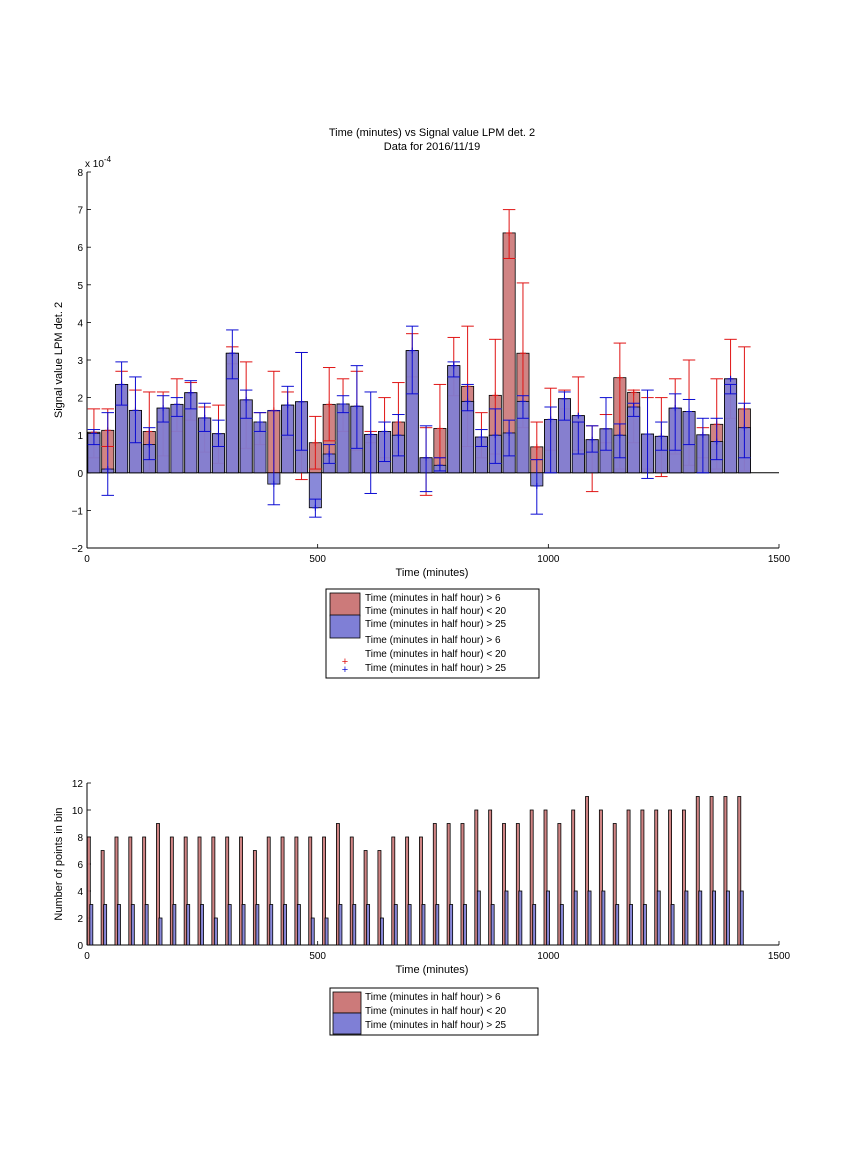 Image resolution: width=864 pixels, height=1152 pixels. Describe the element at coordinates (434, 1011) in the screenshot. I see `legend-box` at that location.